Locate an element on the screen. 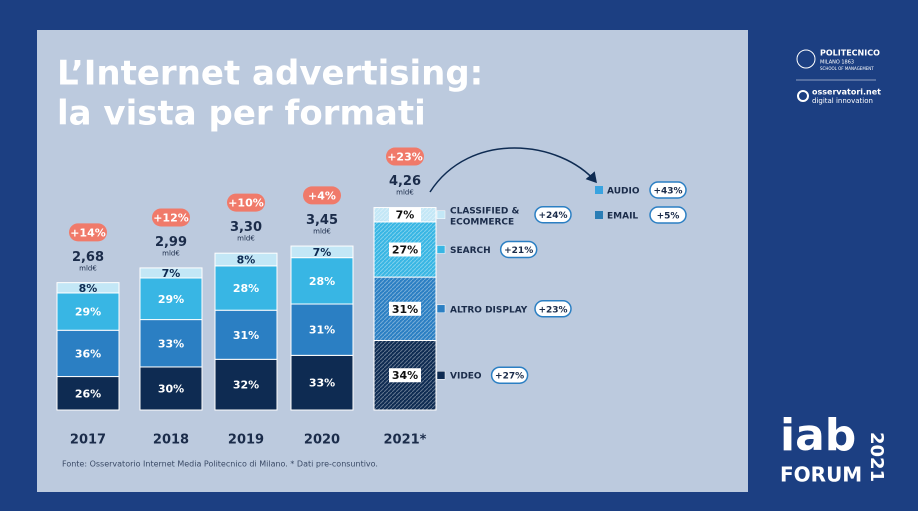 The width and height of the screenshot is (918, 515). sub-pill-label: +43% is located at coordinates (667, 192).